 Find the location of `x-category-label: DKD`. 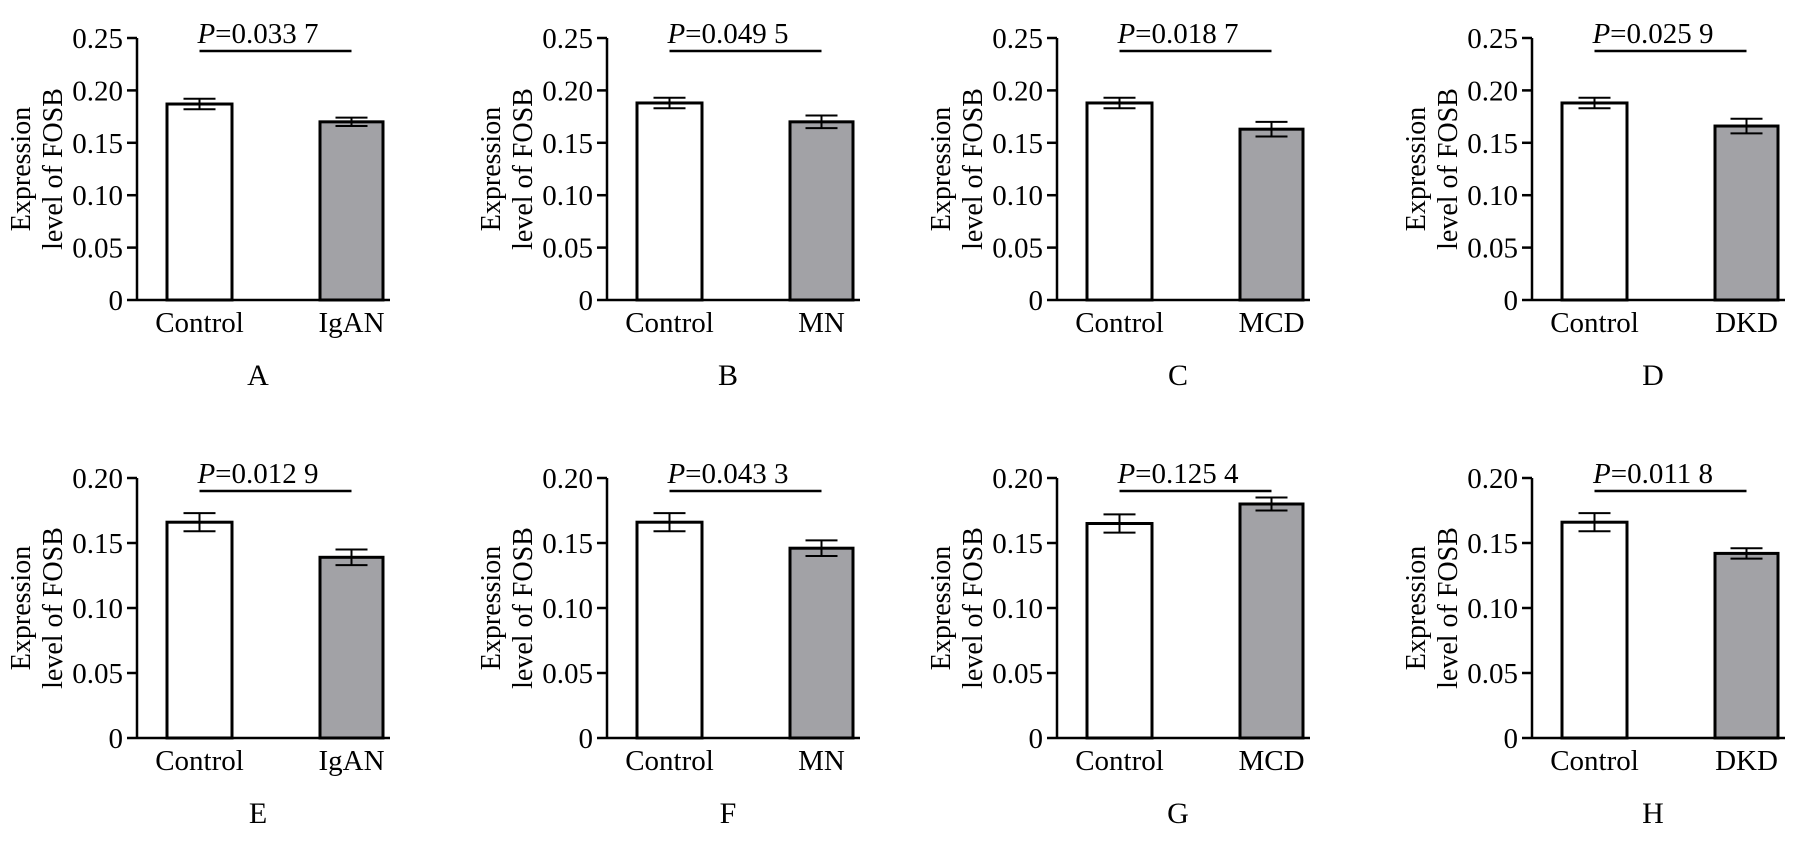

x-category-label: DKD is located at coordinates (1746, 323).